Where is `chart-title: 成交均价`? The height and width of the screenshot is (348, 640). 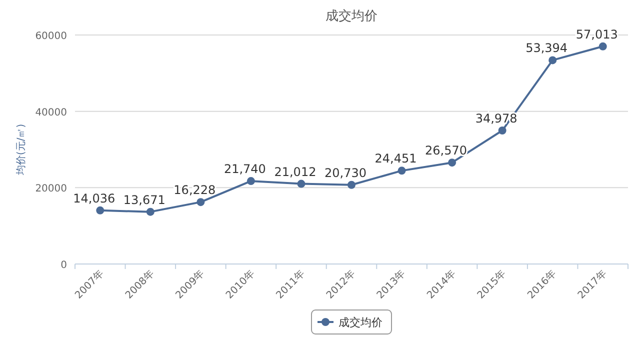
chart-title: 成交均价 is located at coordinates (352, 16).